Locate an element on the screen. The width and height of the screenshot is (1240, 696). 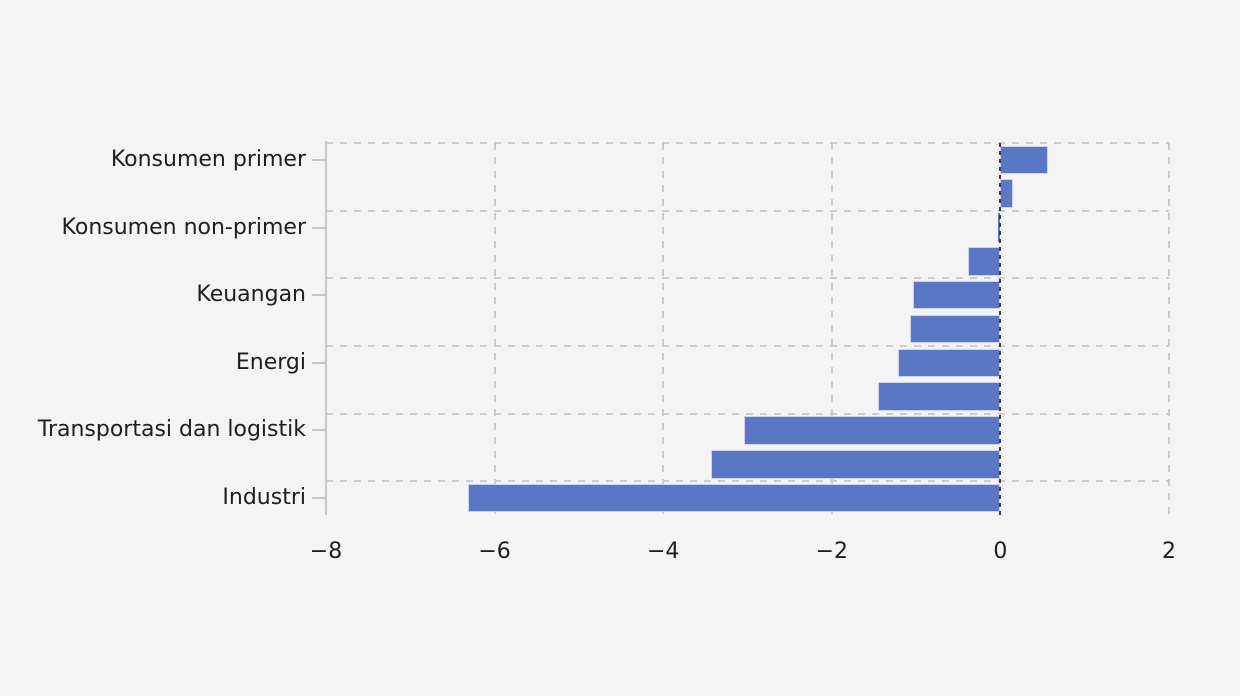
x-tick-label: −4 is located at coordinates (663, 551).